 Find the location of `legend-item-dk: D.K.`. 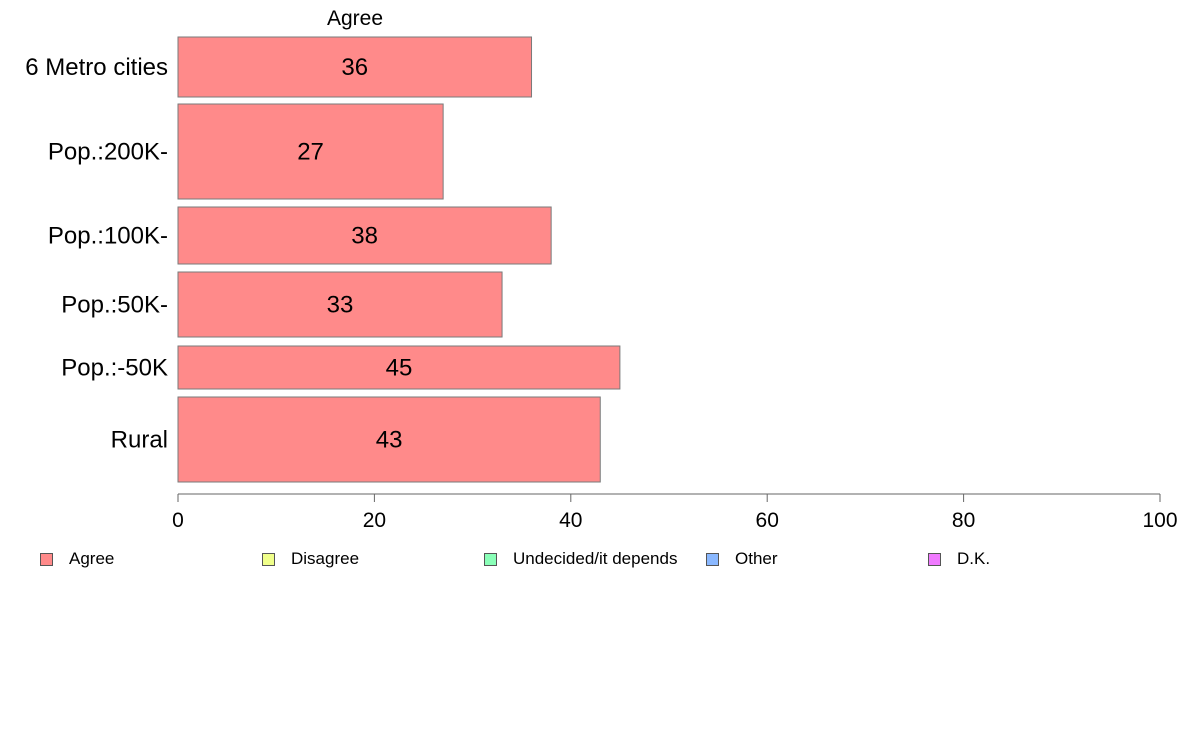

legend-item-dk: D.K. is located at coordinates (959, 559).